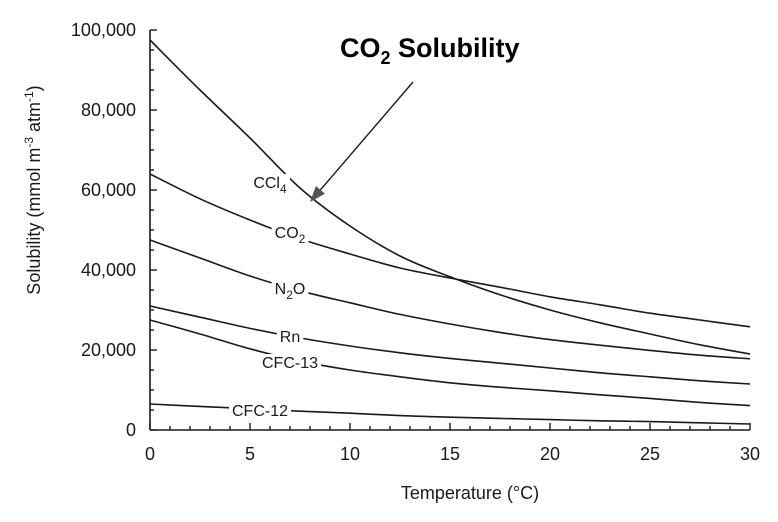 The height and width of the screenshot is (522, 778). I want to click on x-tick-label: 25, so click(650, 454).